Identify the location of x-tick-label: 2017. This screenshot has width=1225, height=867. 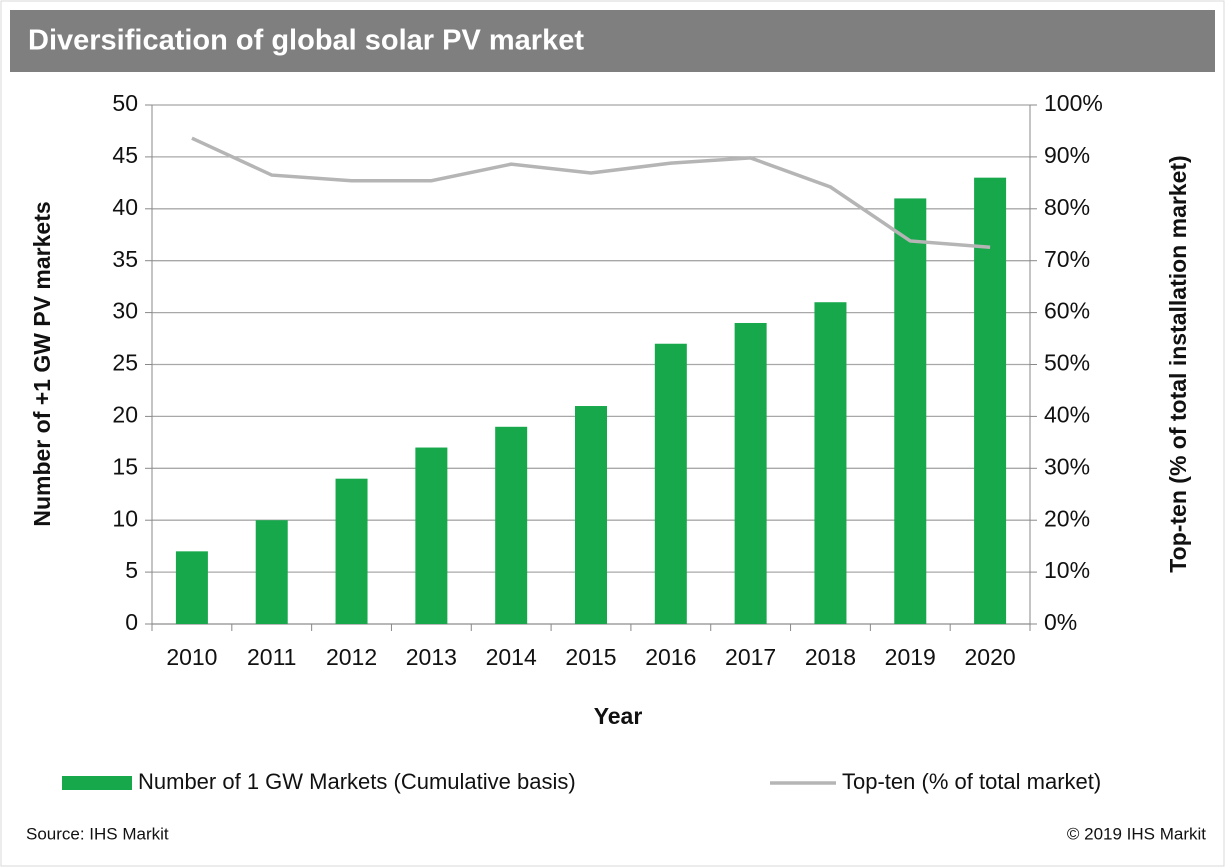
(750, 657).